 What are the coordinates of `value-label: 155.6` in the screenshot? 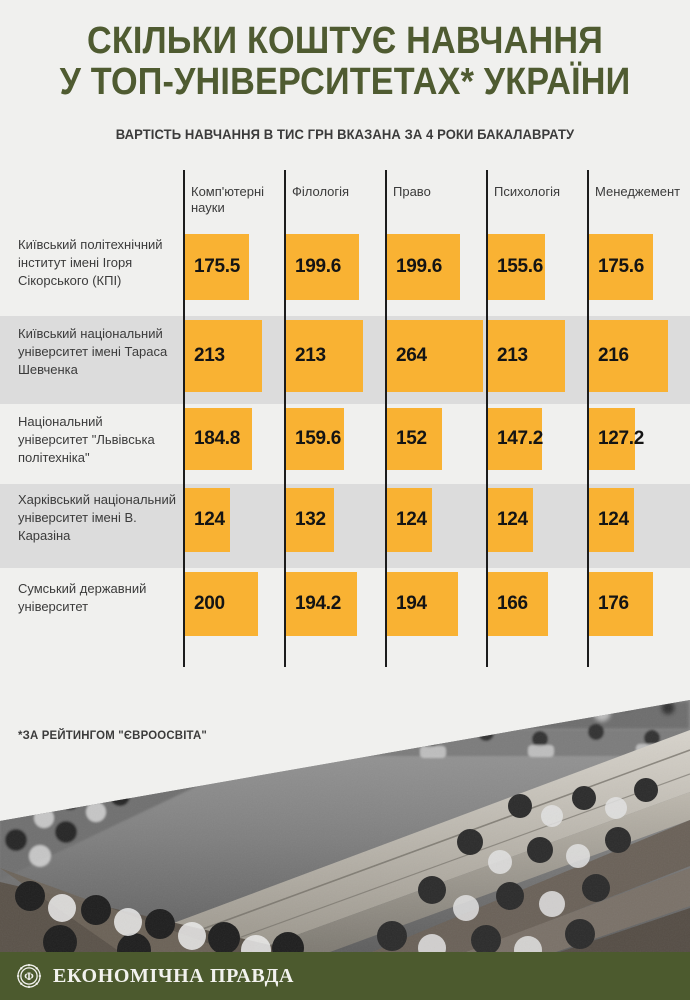 It's located at (520, 266).